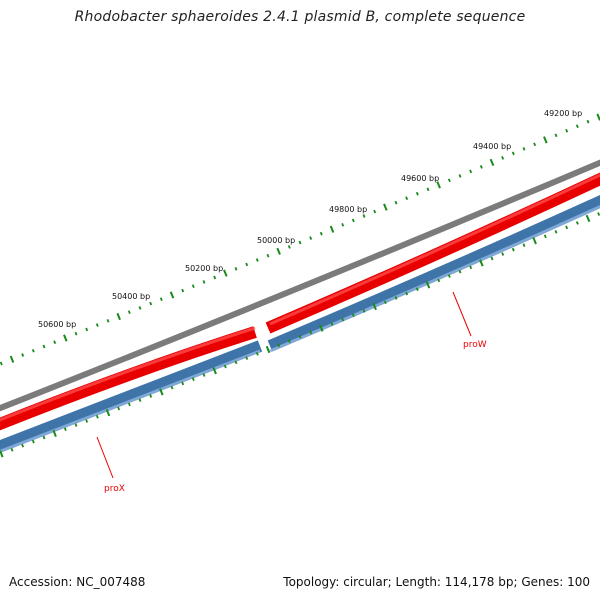  I want to click on proX-leader-line, so click(105, 457).